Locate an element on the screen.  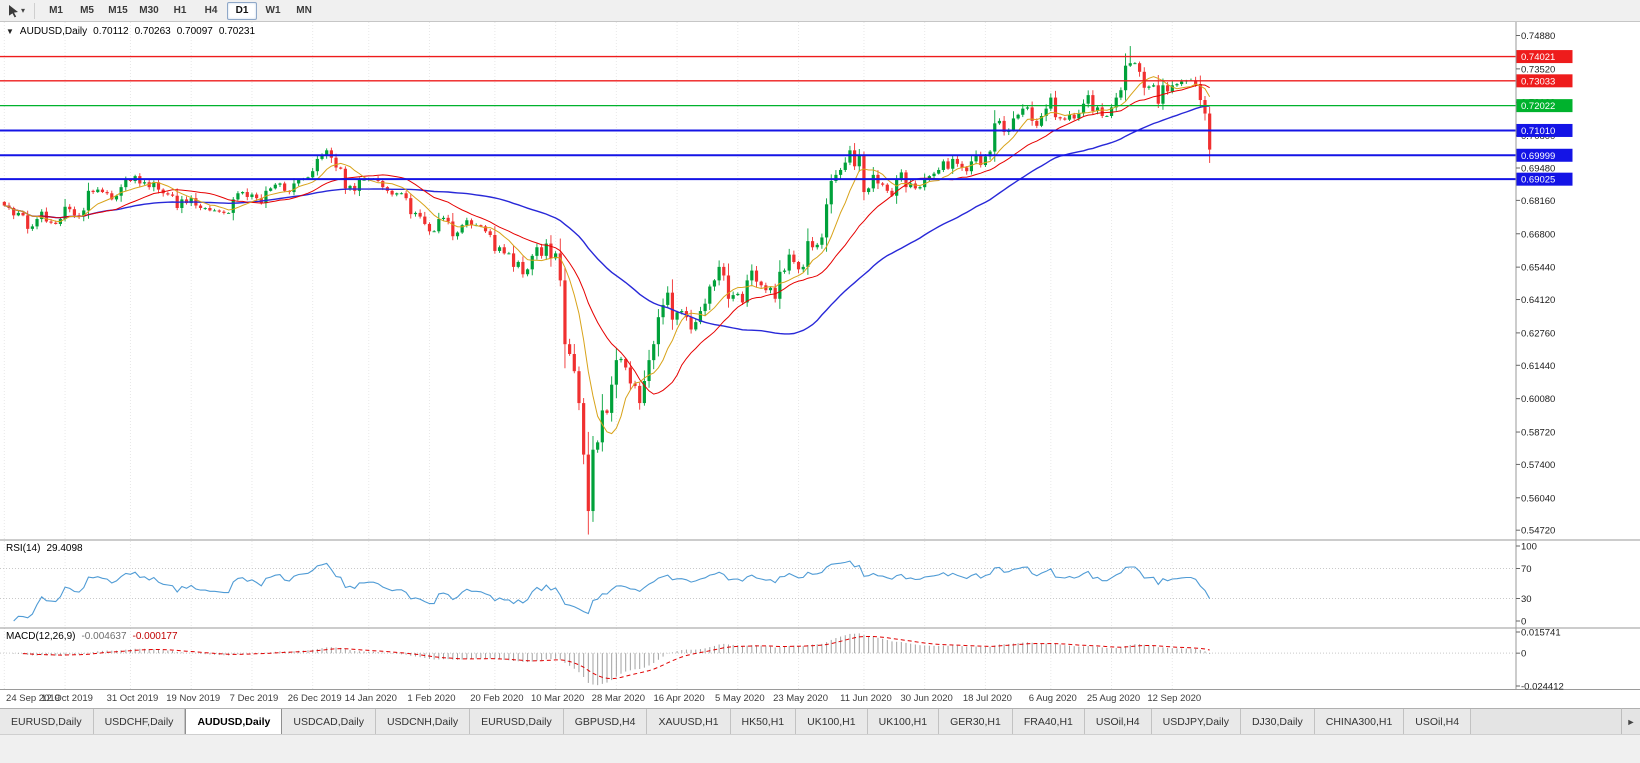
time-axis-label: 7 Dec 2019 is located at coordinates (254, 698).